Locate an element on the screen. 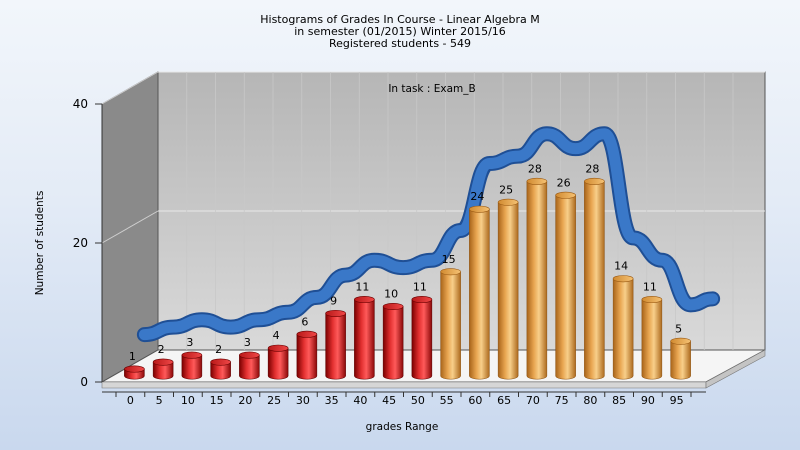  bar-value-label: 25 is located at coordinates (506, 189).